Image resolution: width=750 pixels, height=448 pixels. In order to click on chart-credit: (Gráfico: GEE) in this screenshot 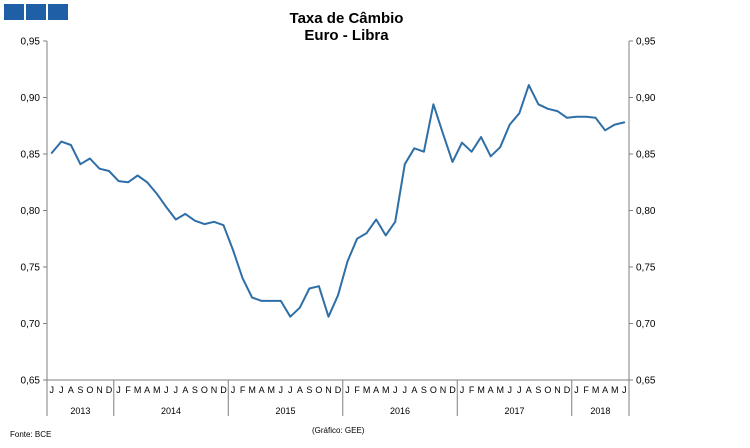, I will do `click(338, 430)`.